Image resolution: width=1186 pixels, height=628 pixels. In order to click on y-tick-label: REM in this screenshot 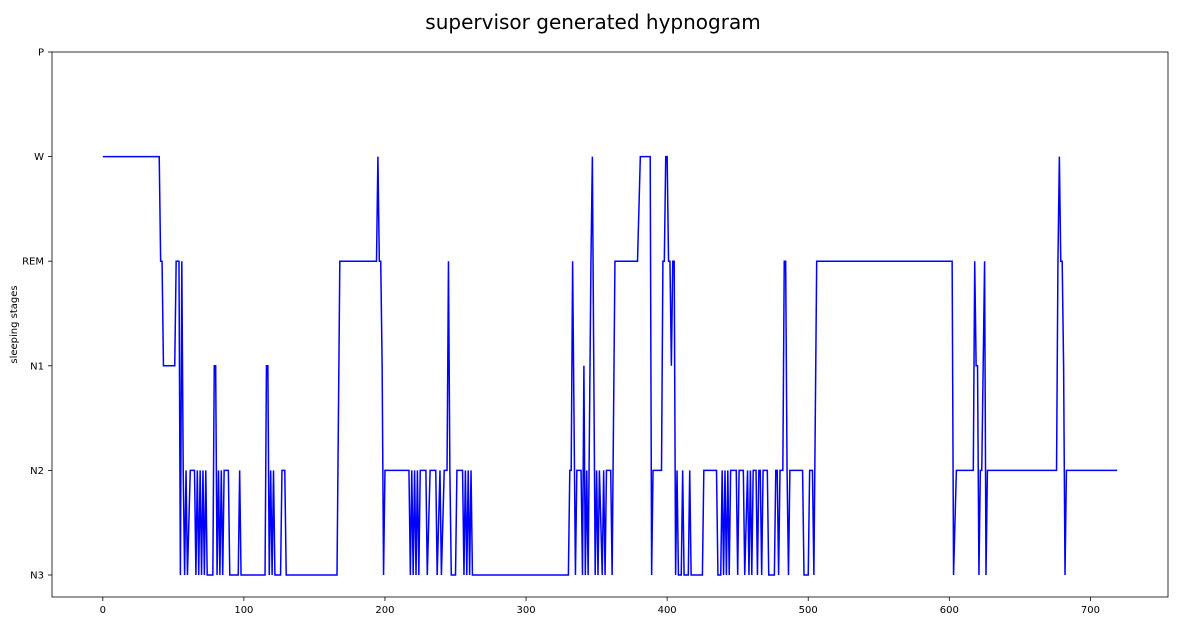, I will do `click(33, 262)`.